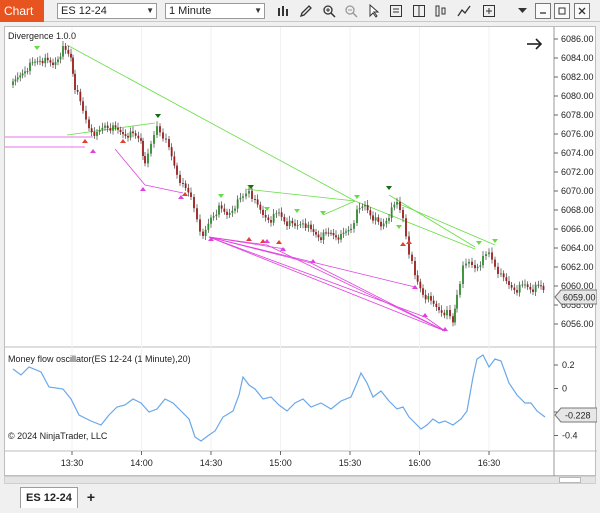 This screenshot has height=513, width=600. Describe the element at coordinates (351, 11) in the screenshot. I see `zoom-out-icon` at that location.